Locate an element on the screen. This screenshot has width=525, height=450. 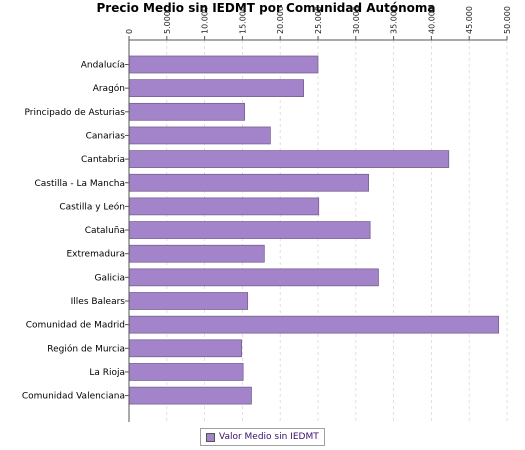
x-tick-label: 40.000 is located at coordinates (431, 20).